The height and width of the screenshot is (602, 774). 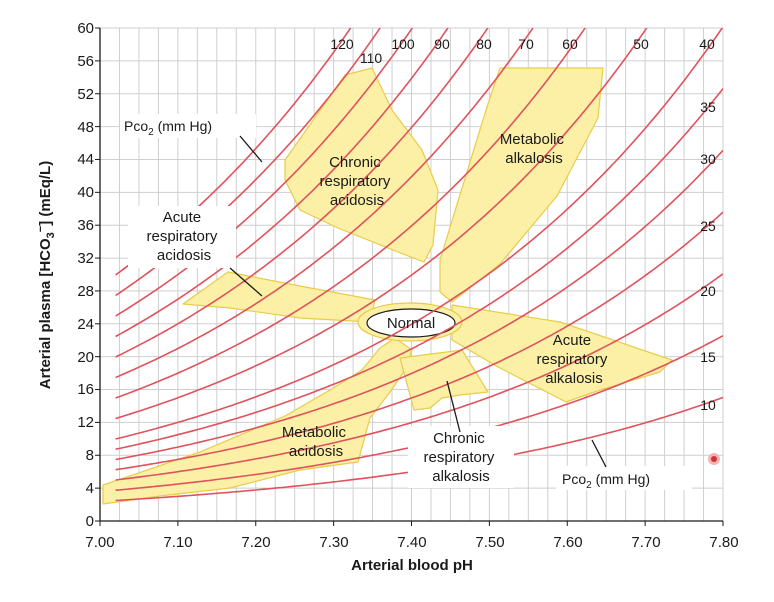 I want to click on label-metabolic-acidosis: Metabolic acidosis, so click(x=316, y=442).